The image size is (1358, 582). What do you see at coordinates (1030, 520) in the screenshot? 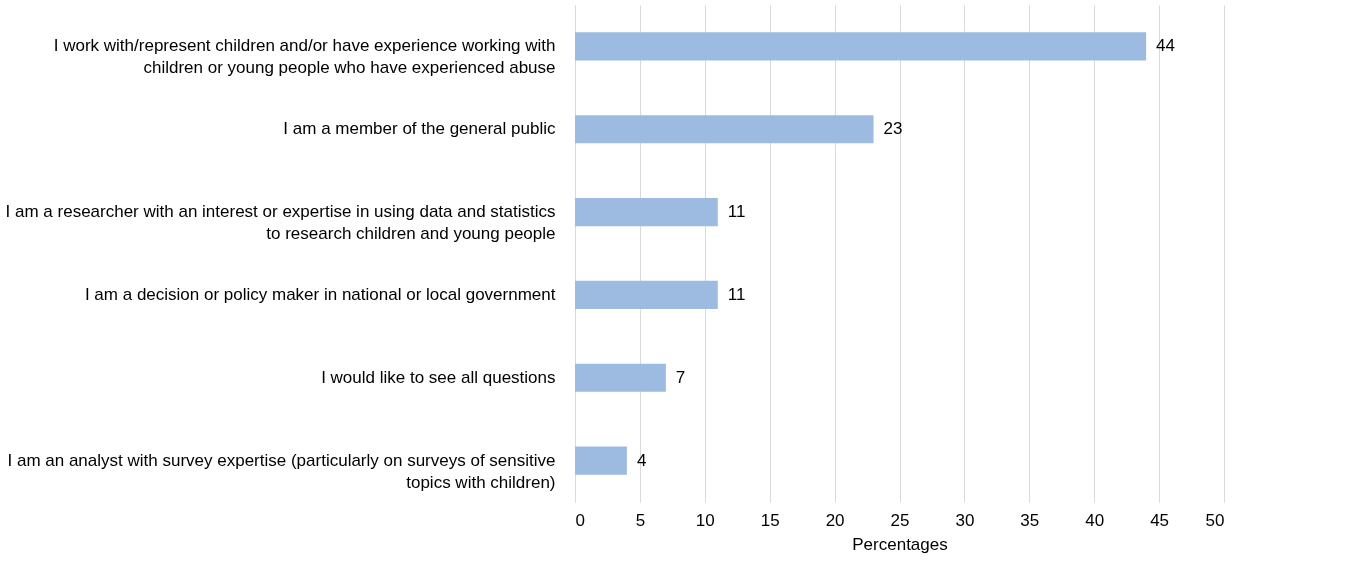
I see `x-tick-label: 35` at bounding box center [1030, 520].